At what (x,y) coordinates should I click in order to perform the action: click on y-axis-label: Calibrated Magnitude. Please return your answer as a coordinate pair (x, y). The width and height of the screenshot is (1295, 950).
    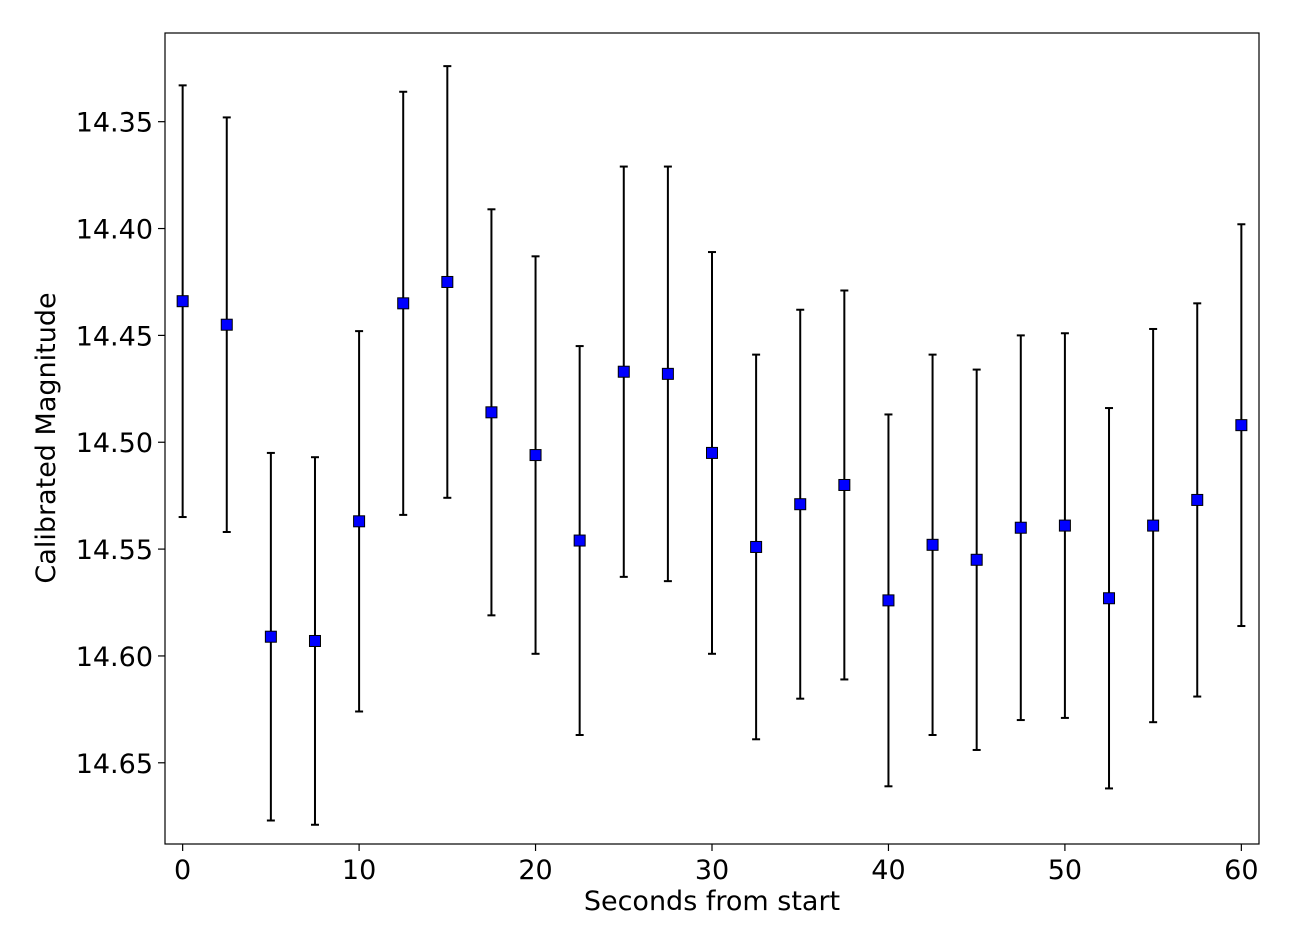
    Looking at the image, I should click on (46, 437).